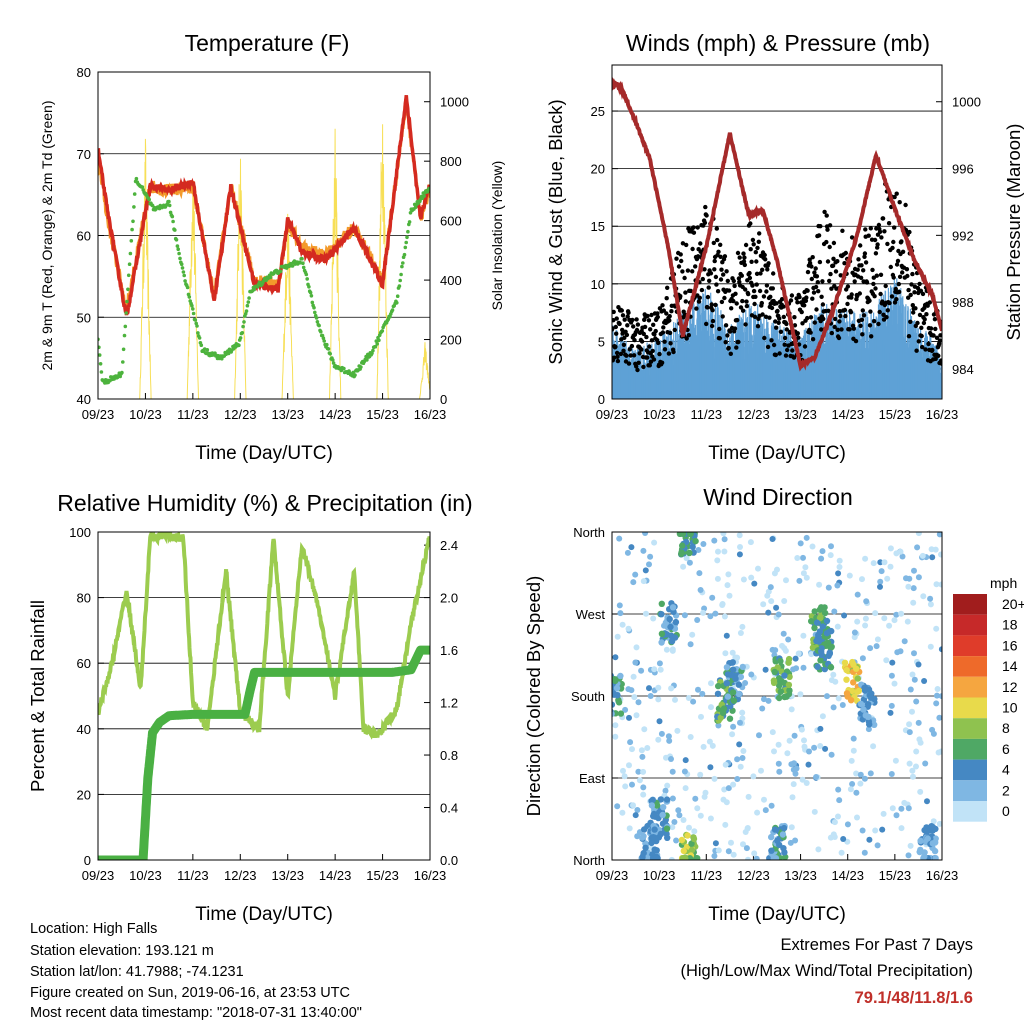  What do you see at coordinates (449, 650) in the screenshot?
I see `y2-tick-label: 1.6` at bounding box center [449, 650].